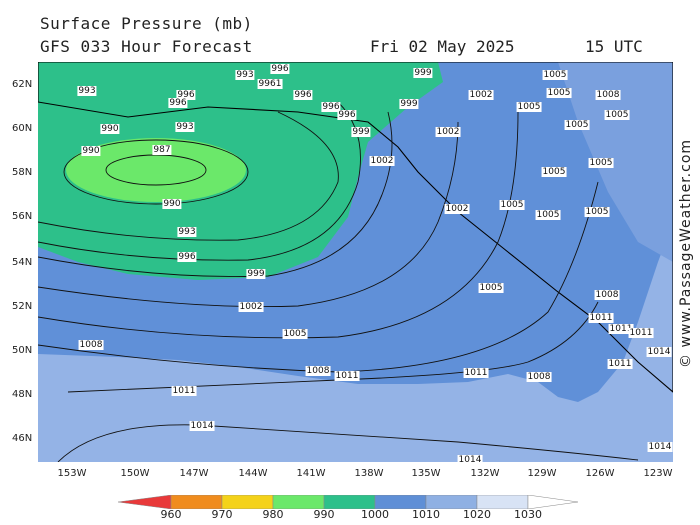  I want to click on lon-label: 141W, so click(311, 473).